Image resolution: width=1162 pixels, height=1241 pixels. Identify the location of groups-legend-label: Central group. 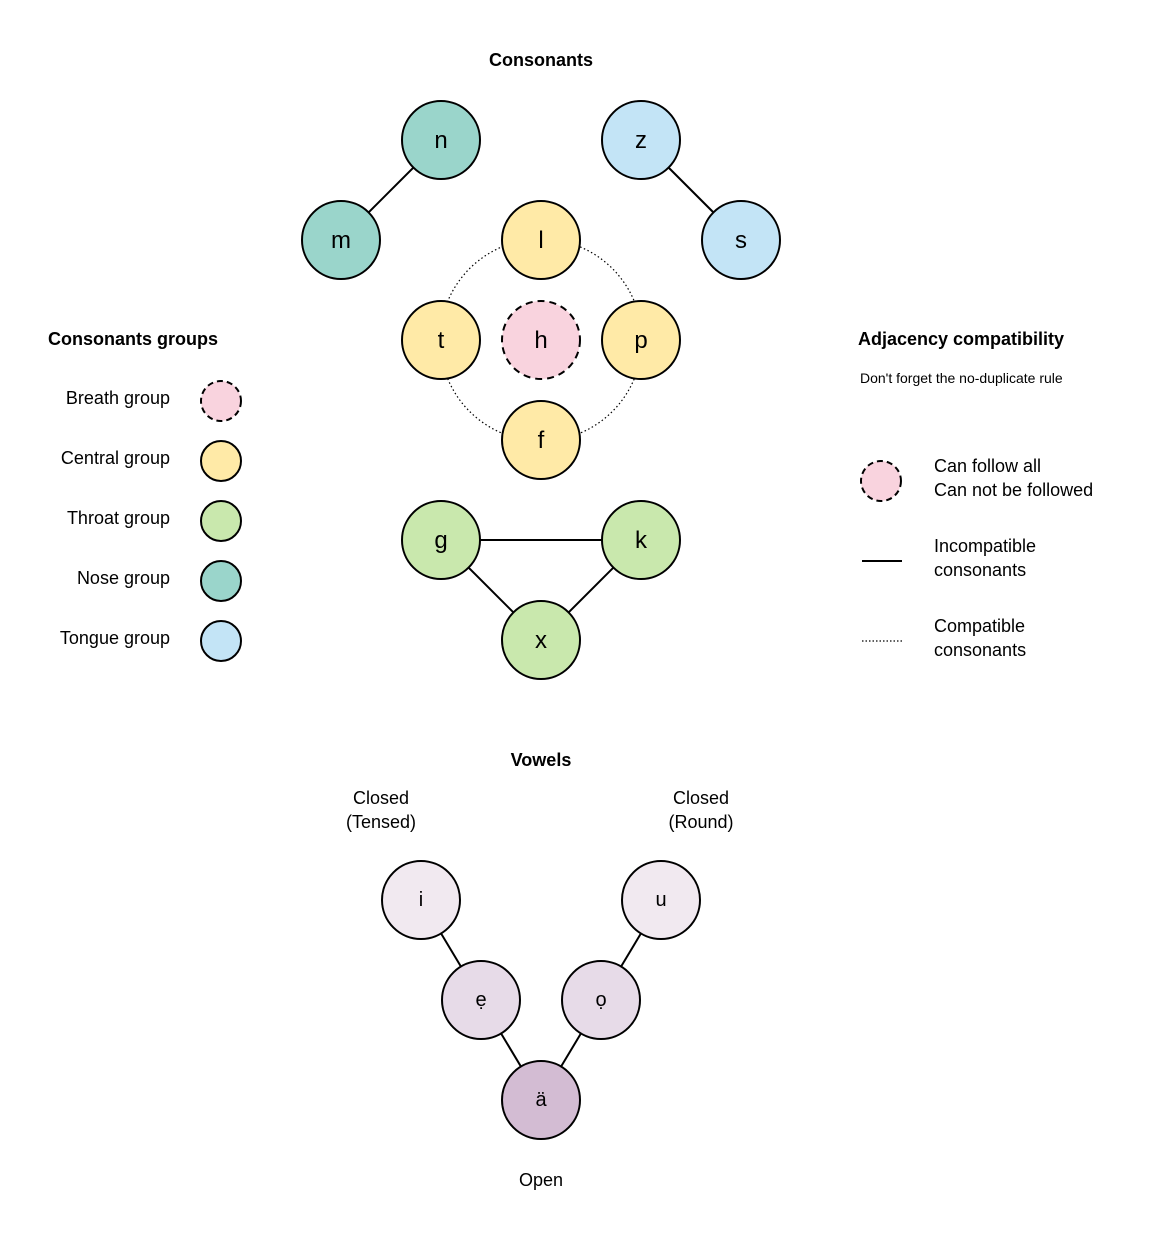
(115, 458).